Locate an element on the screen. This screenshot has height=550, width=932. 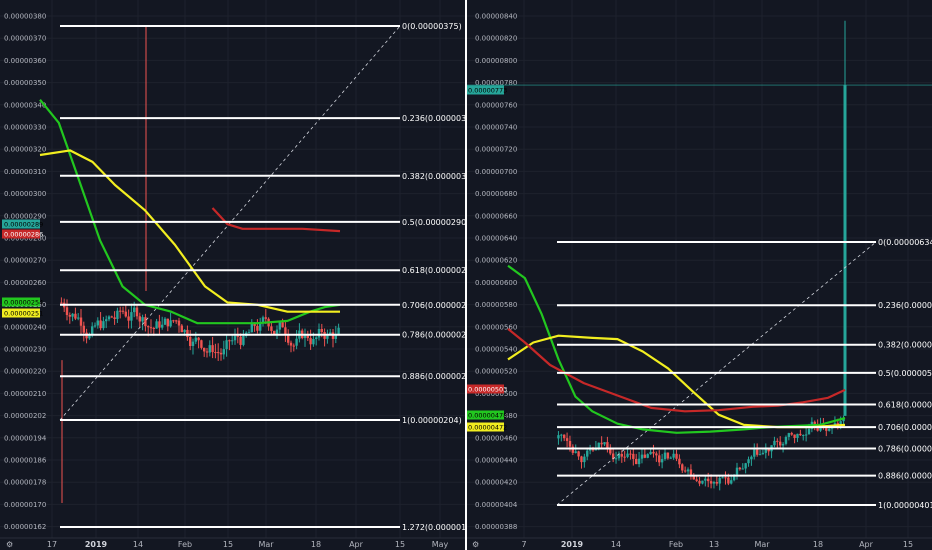
y-axis-tick-label: 0.00000270 is located at coordinates (25, 261).